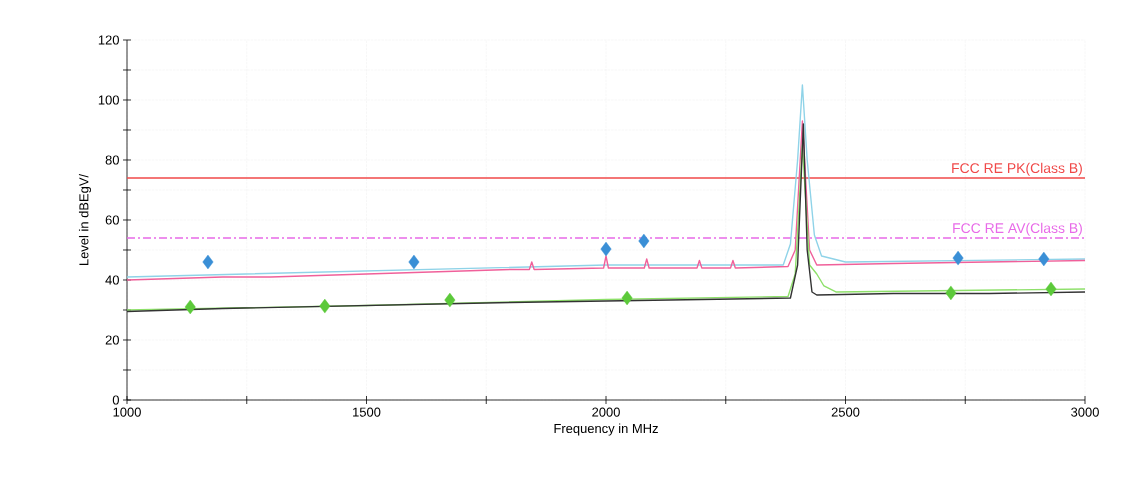 This screenshot has height=478, width=1132. What do you see at coordinates (108, 100) in the screenshot?
I see `y-tick-label: 100` at bounding box center [108, 100].